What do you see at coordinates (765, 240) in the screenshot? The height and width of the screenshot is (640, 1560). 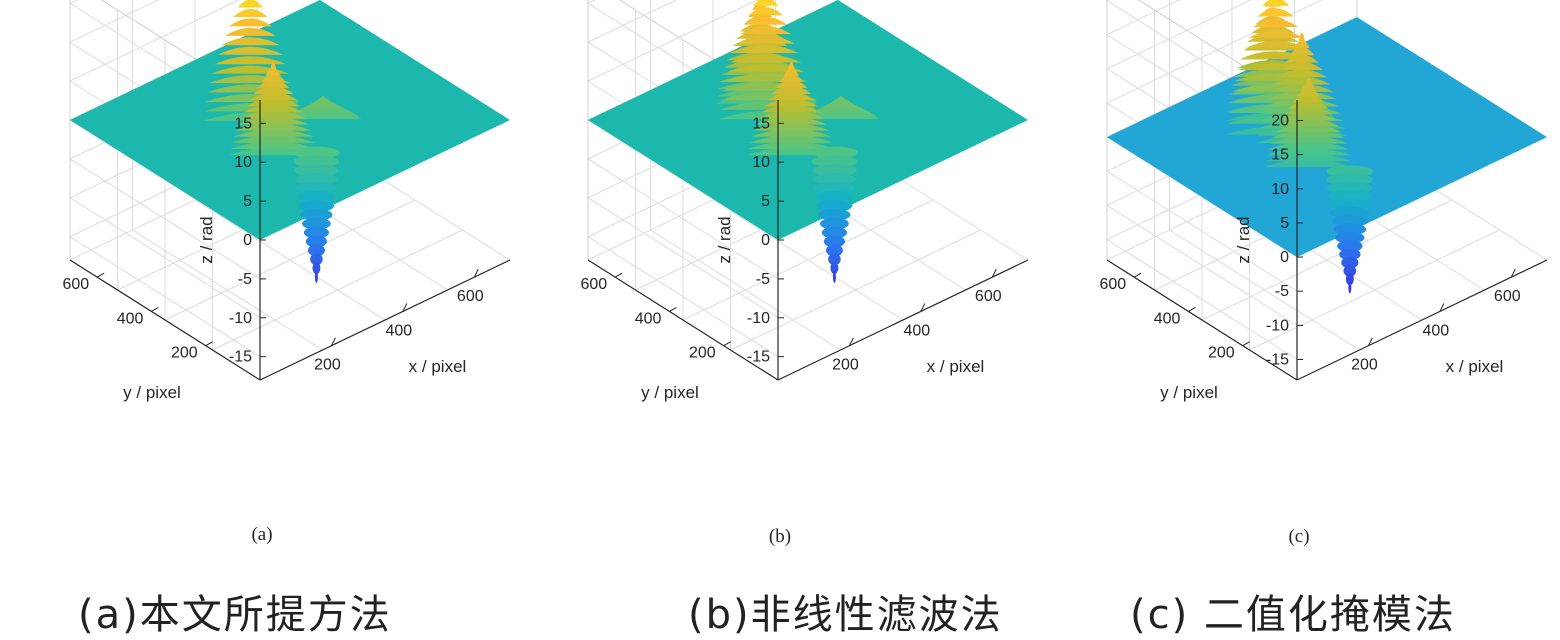 I see `z-tick-label: 0` at bounding box center [765, 240].